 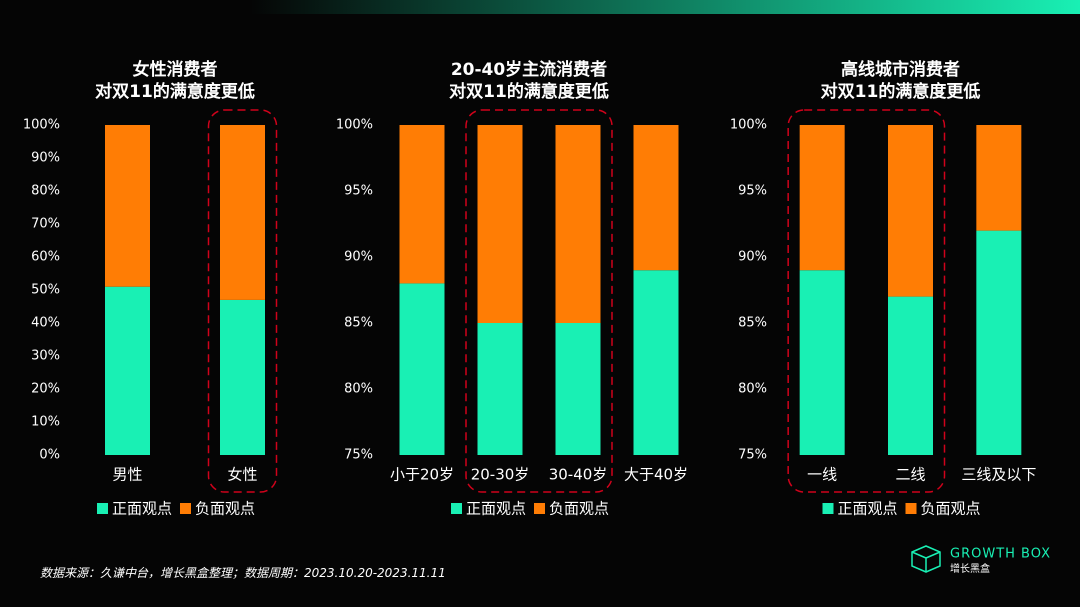 What do you see at coordinates (910, 475) in the screenshot?
I see `x-tick-label: 二线` at bounding box center [910, 475].